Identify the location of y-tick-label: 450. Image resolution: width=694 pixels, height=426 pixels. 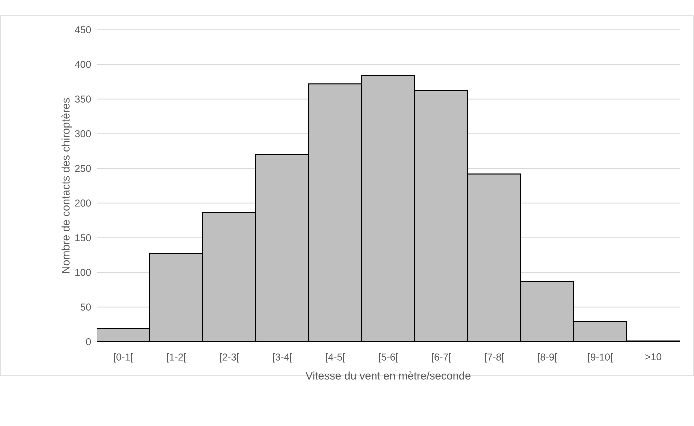
(83, 30).